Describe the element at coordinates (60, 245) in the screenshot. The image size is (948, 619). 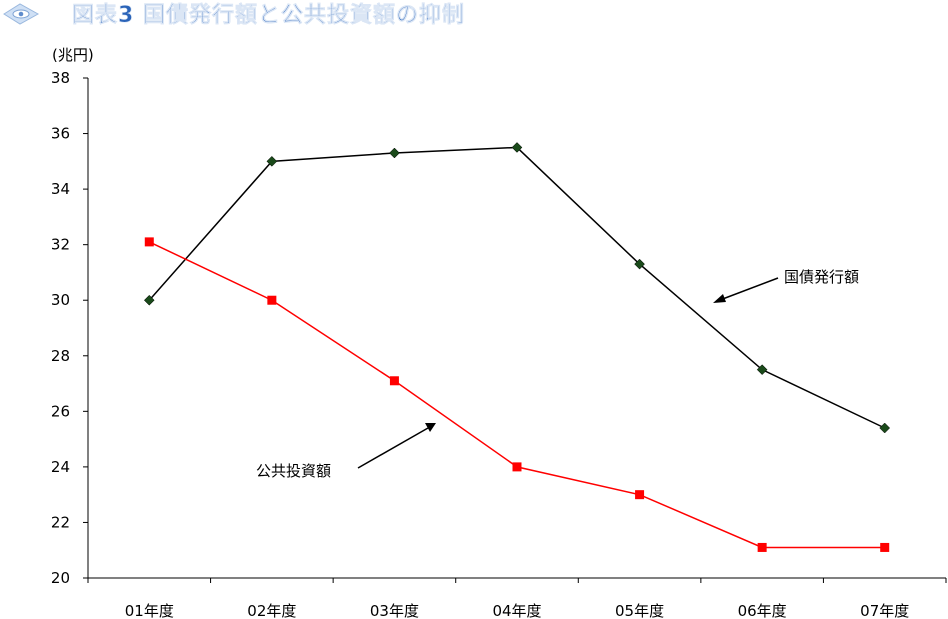
I see `y-tick-label: 32` at that location.